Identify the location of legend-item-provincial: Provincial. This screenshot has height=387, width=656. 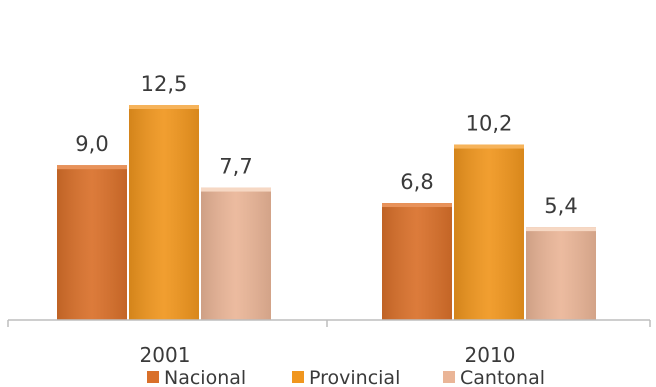
(346, 377).